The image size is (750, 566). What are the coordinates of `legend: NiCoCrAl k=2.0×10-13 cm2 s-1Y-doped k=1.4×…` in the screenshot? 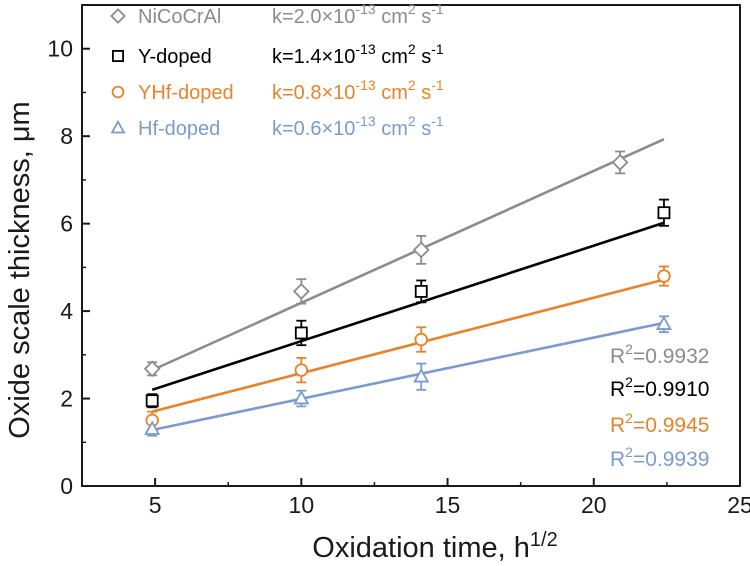 It's located at (277, 70).